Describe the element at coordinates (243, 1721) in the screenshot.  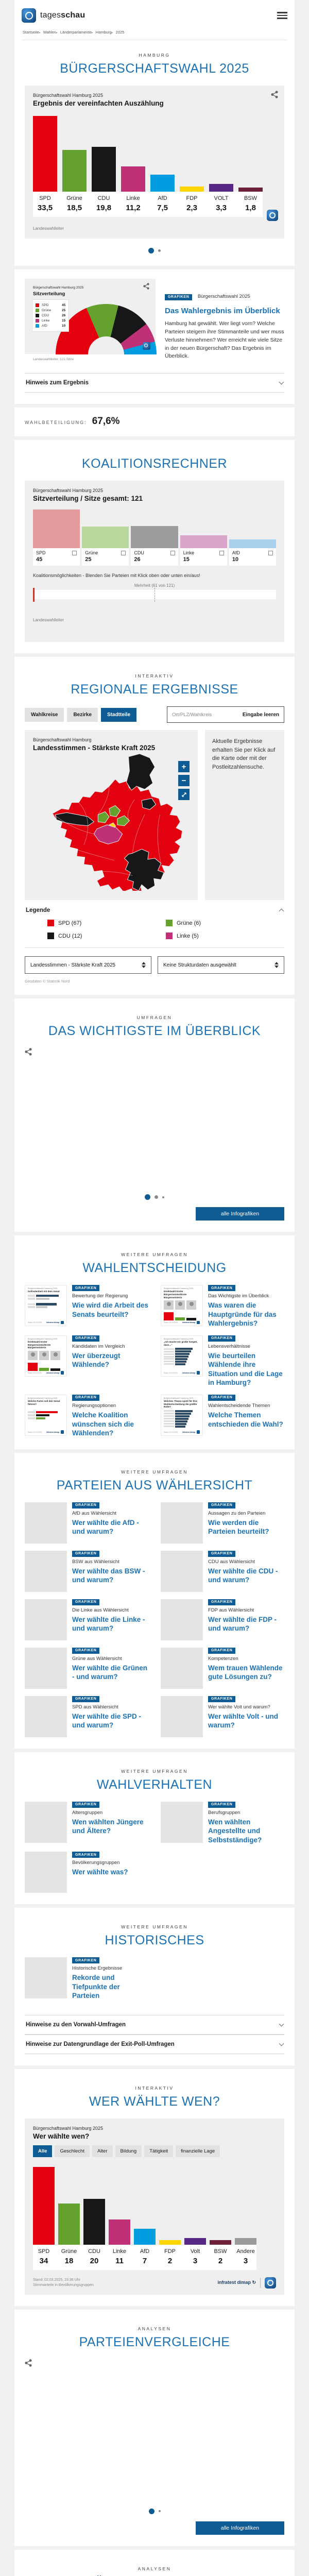
I see `teaser-title: Wer wählte Volt - und warum?` at that location.